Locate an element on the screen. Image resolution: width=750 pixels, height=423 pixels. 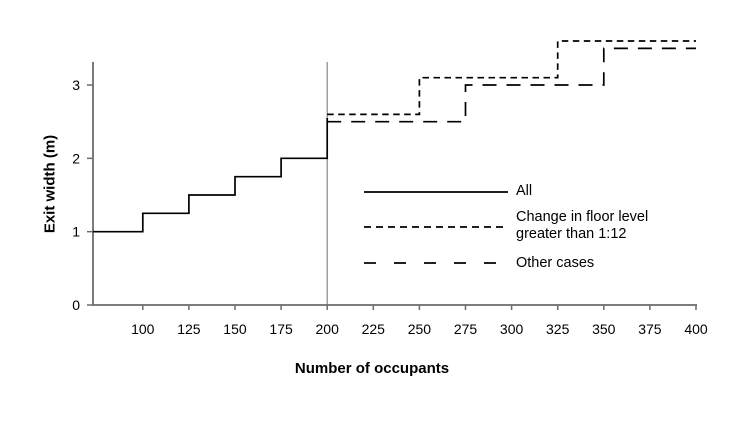
y-tick-label: 3 is located at coordinates (76, 85).